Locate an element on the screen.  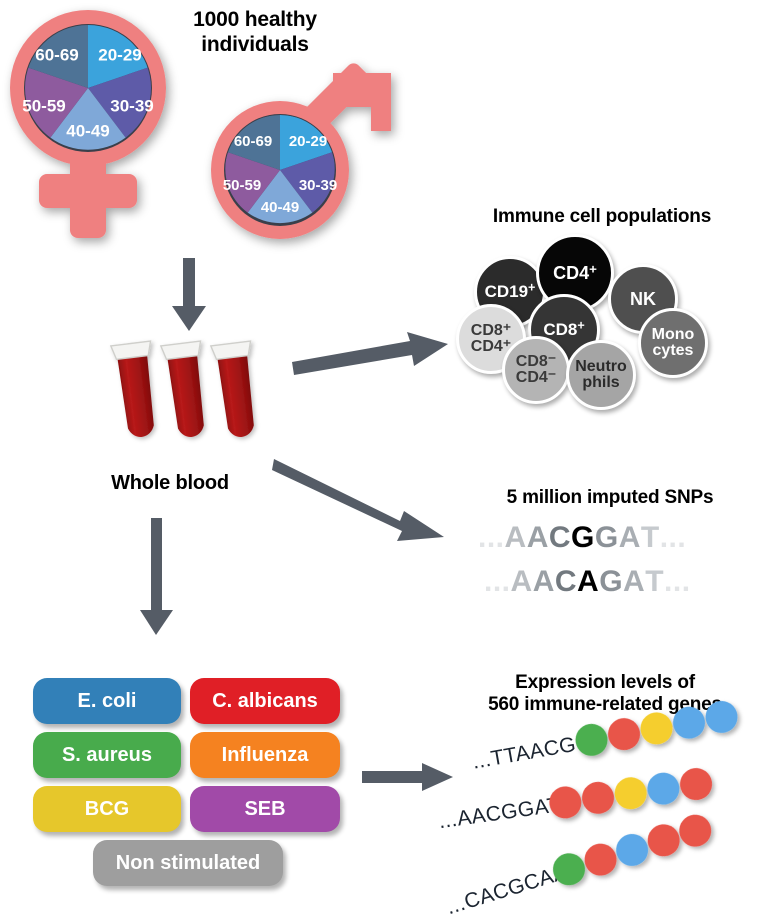
strand-row: ...CACGCAA is located at coordinates (578, 866).